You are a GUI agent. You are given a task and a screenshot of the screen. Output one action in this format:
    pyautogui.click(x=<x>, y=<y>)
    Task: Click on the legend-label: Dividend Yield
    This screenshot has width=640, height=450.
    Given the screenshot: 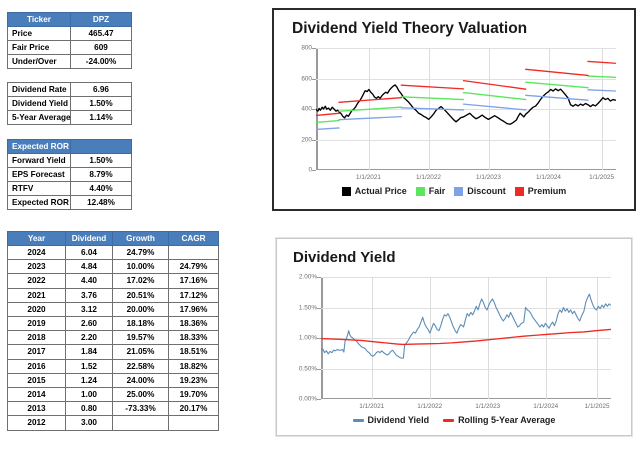 What is the action you would take?
    pyautogui.click(x=398, y=420)
    